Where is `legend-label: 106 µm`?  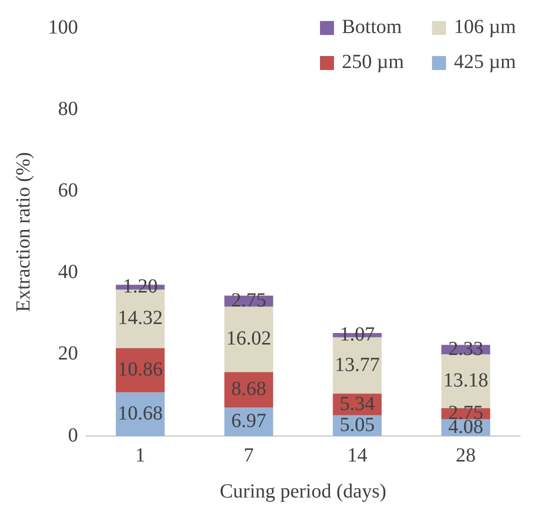
legend-label: 106 µm is located at coordinates (485, 27).